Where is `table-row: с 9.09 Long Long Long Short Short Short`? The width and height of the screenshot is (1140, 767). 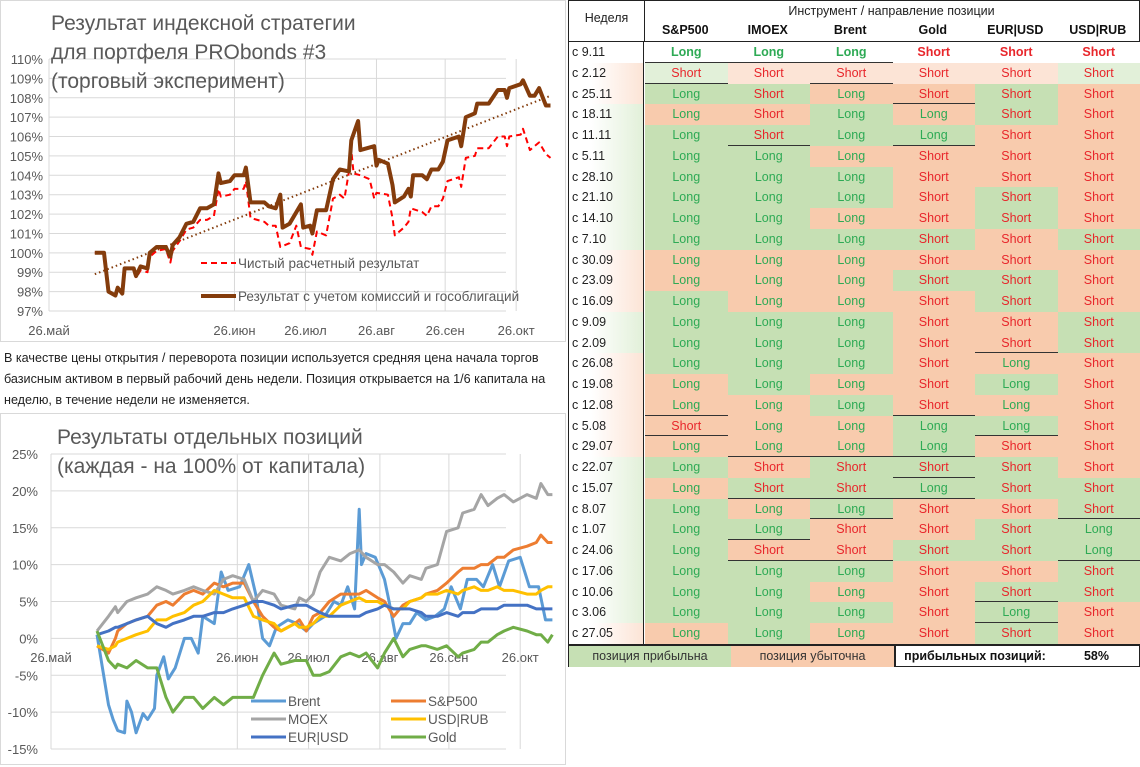 table-row: с 9.09 Long Long Long Short Short Short is located at coordinates (854, 322).